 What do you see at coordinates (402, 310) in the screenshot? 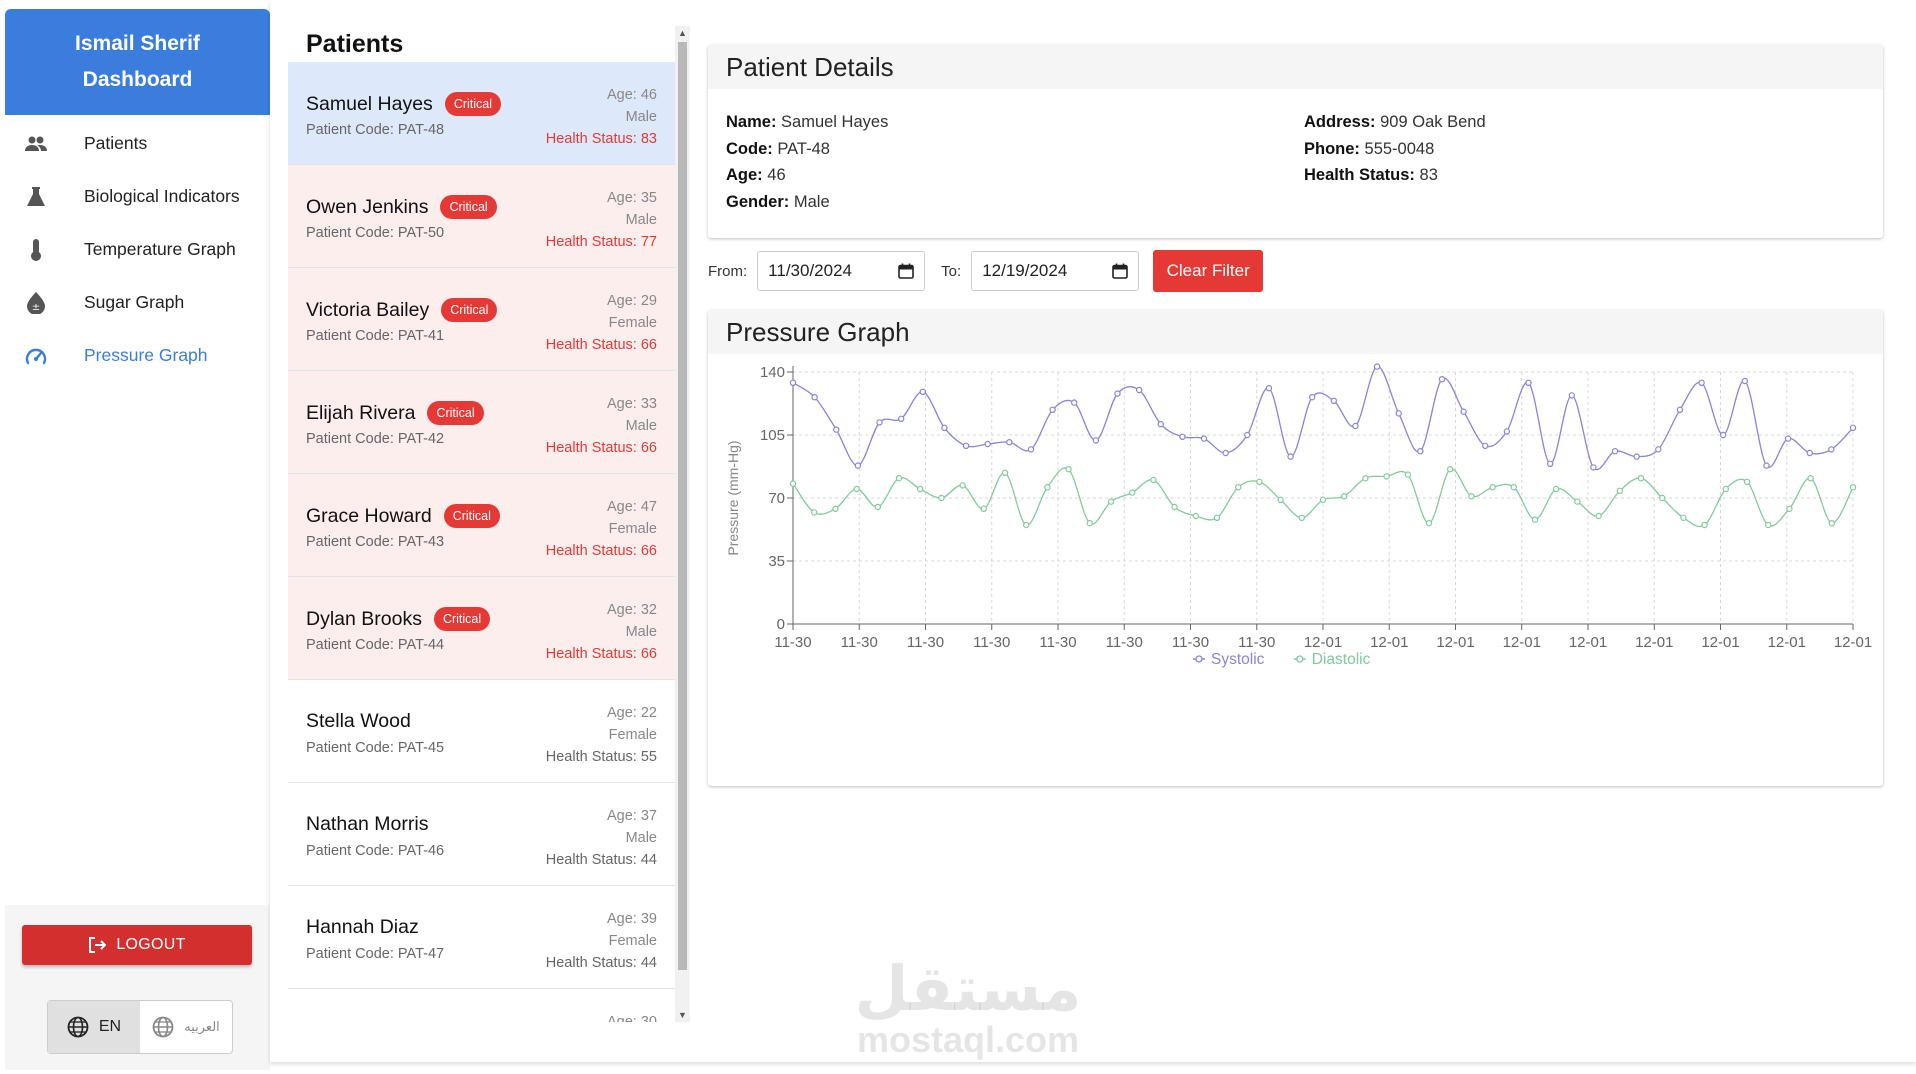
I see `patient-name: Victoria Bailey Critical` at bounding box center [402, 310].